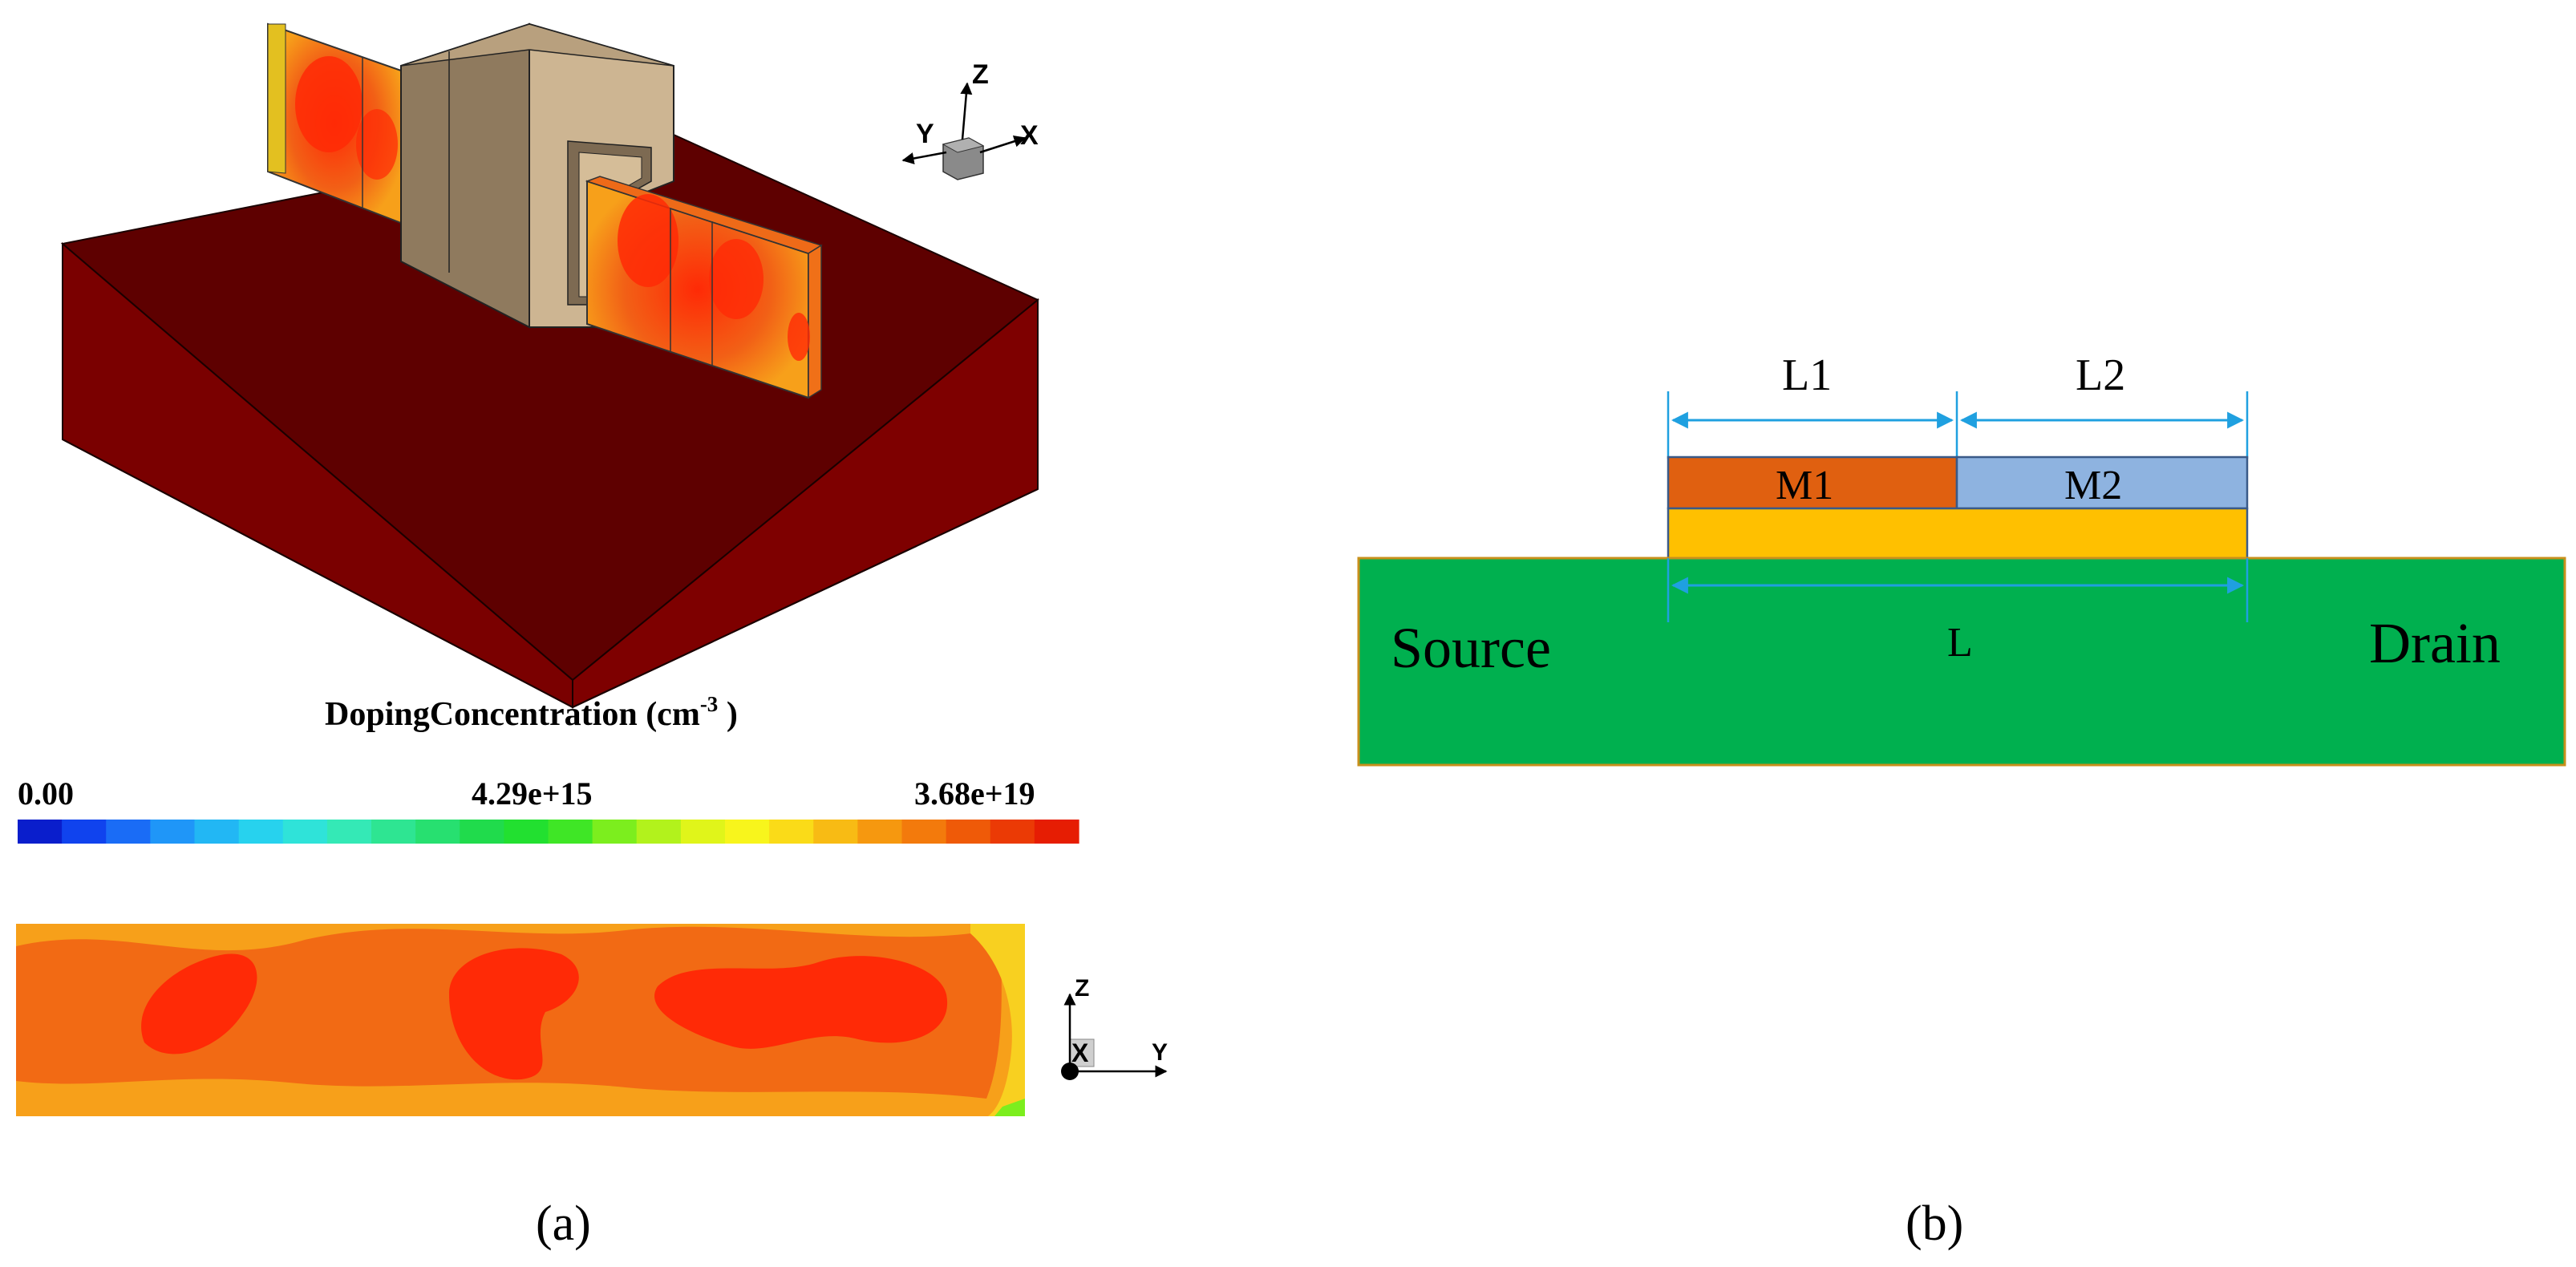 The image size is (2576, 1267). I want to click on gate-m2-label: M2, so click(2093, 486).